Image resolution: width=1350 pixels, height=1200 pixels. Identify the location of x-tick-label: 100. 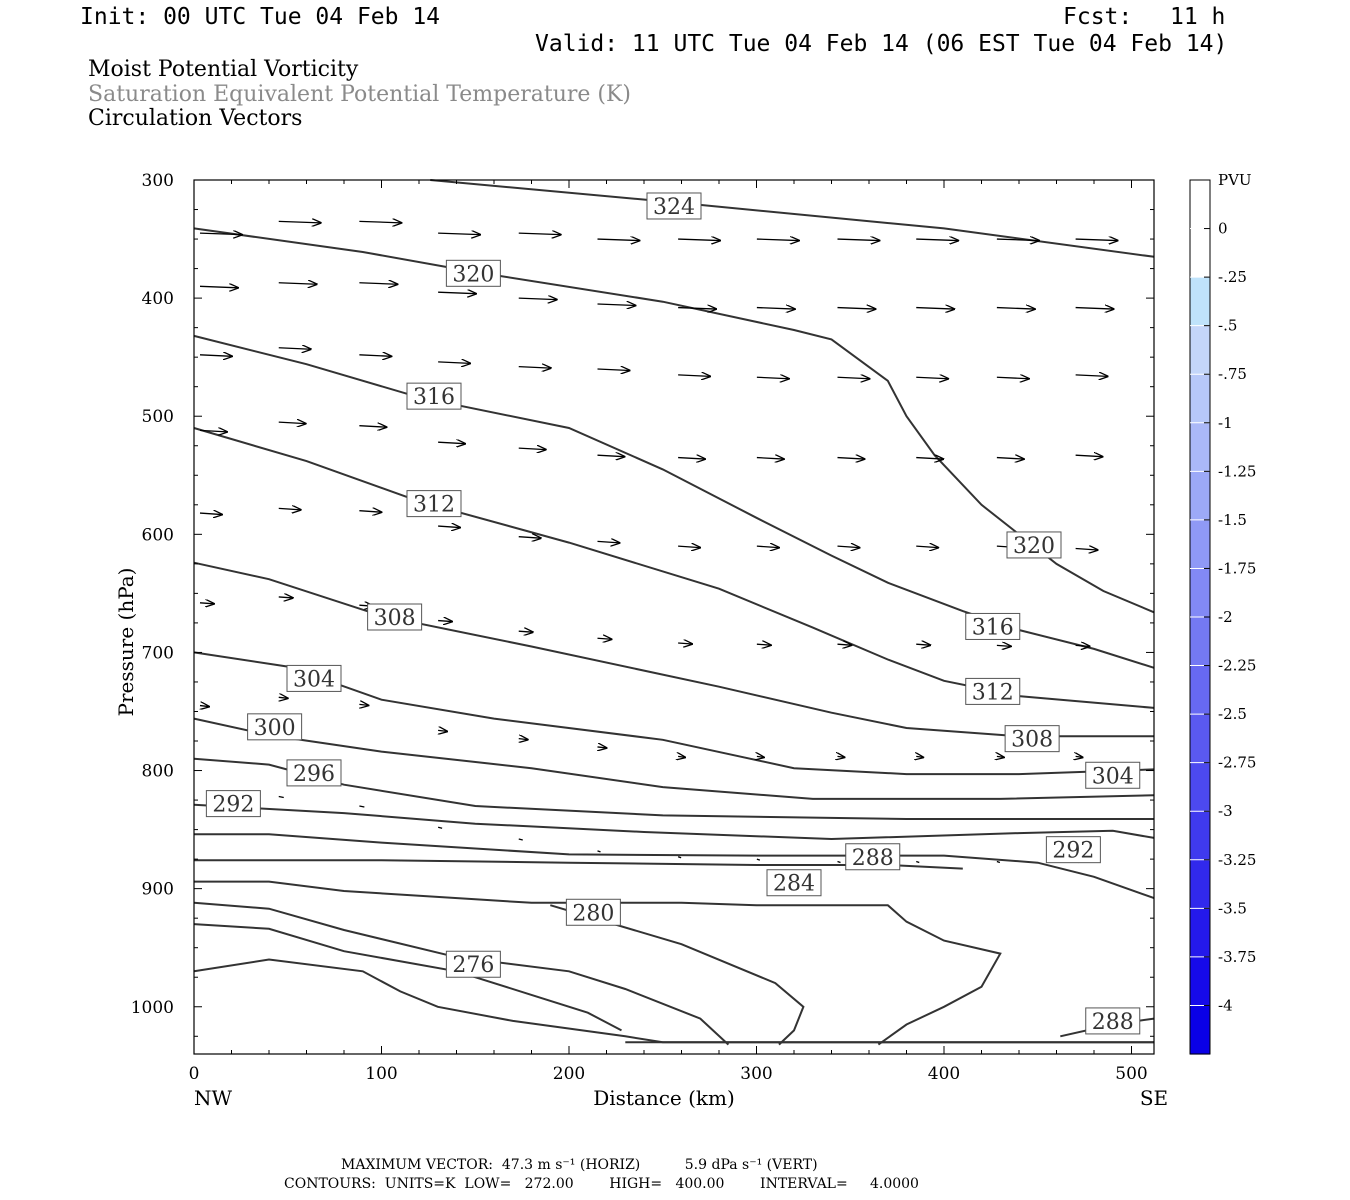
(381, 1074).